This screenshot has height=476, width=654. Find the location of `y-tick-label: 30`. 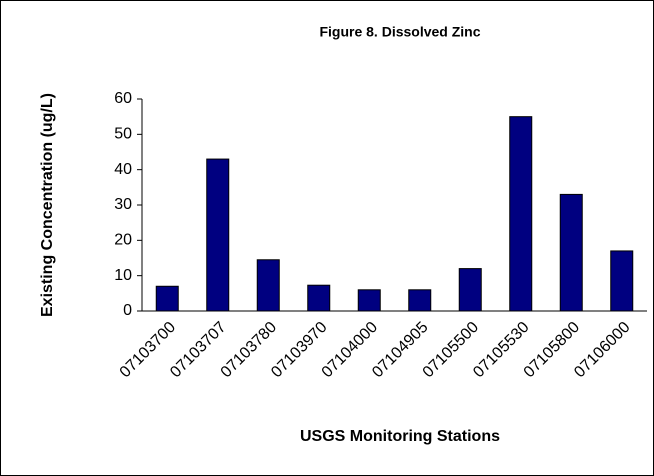

y-tick-label: 30 is located at coordinates (123, 204).